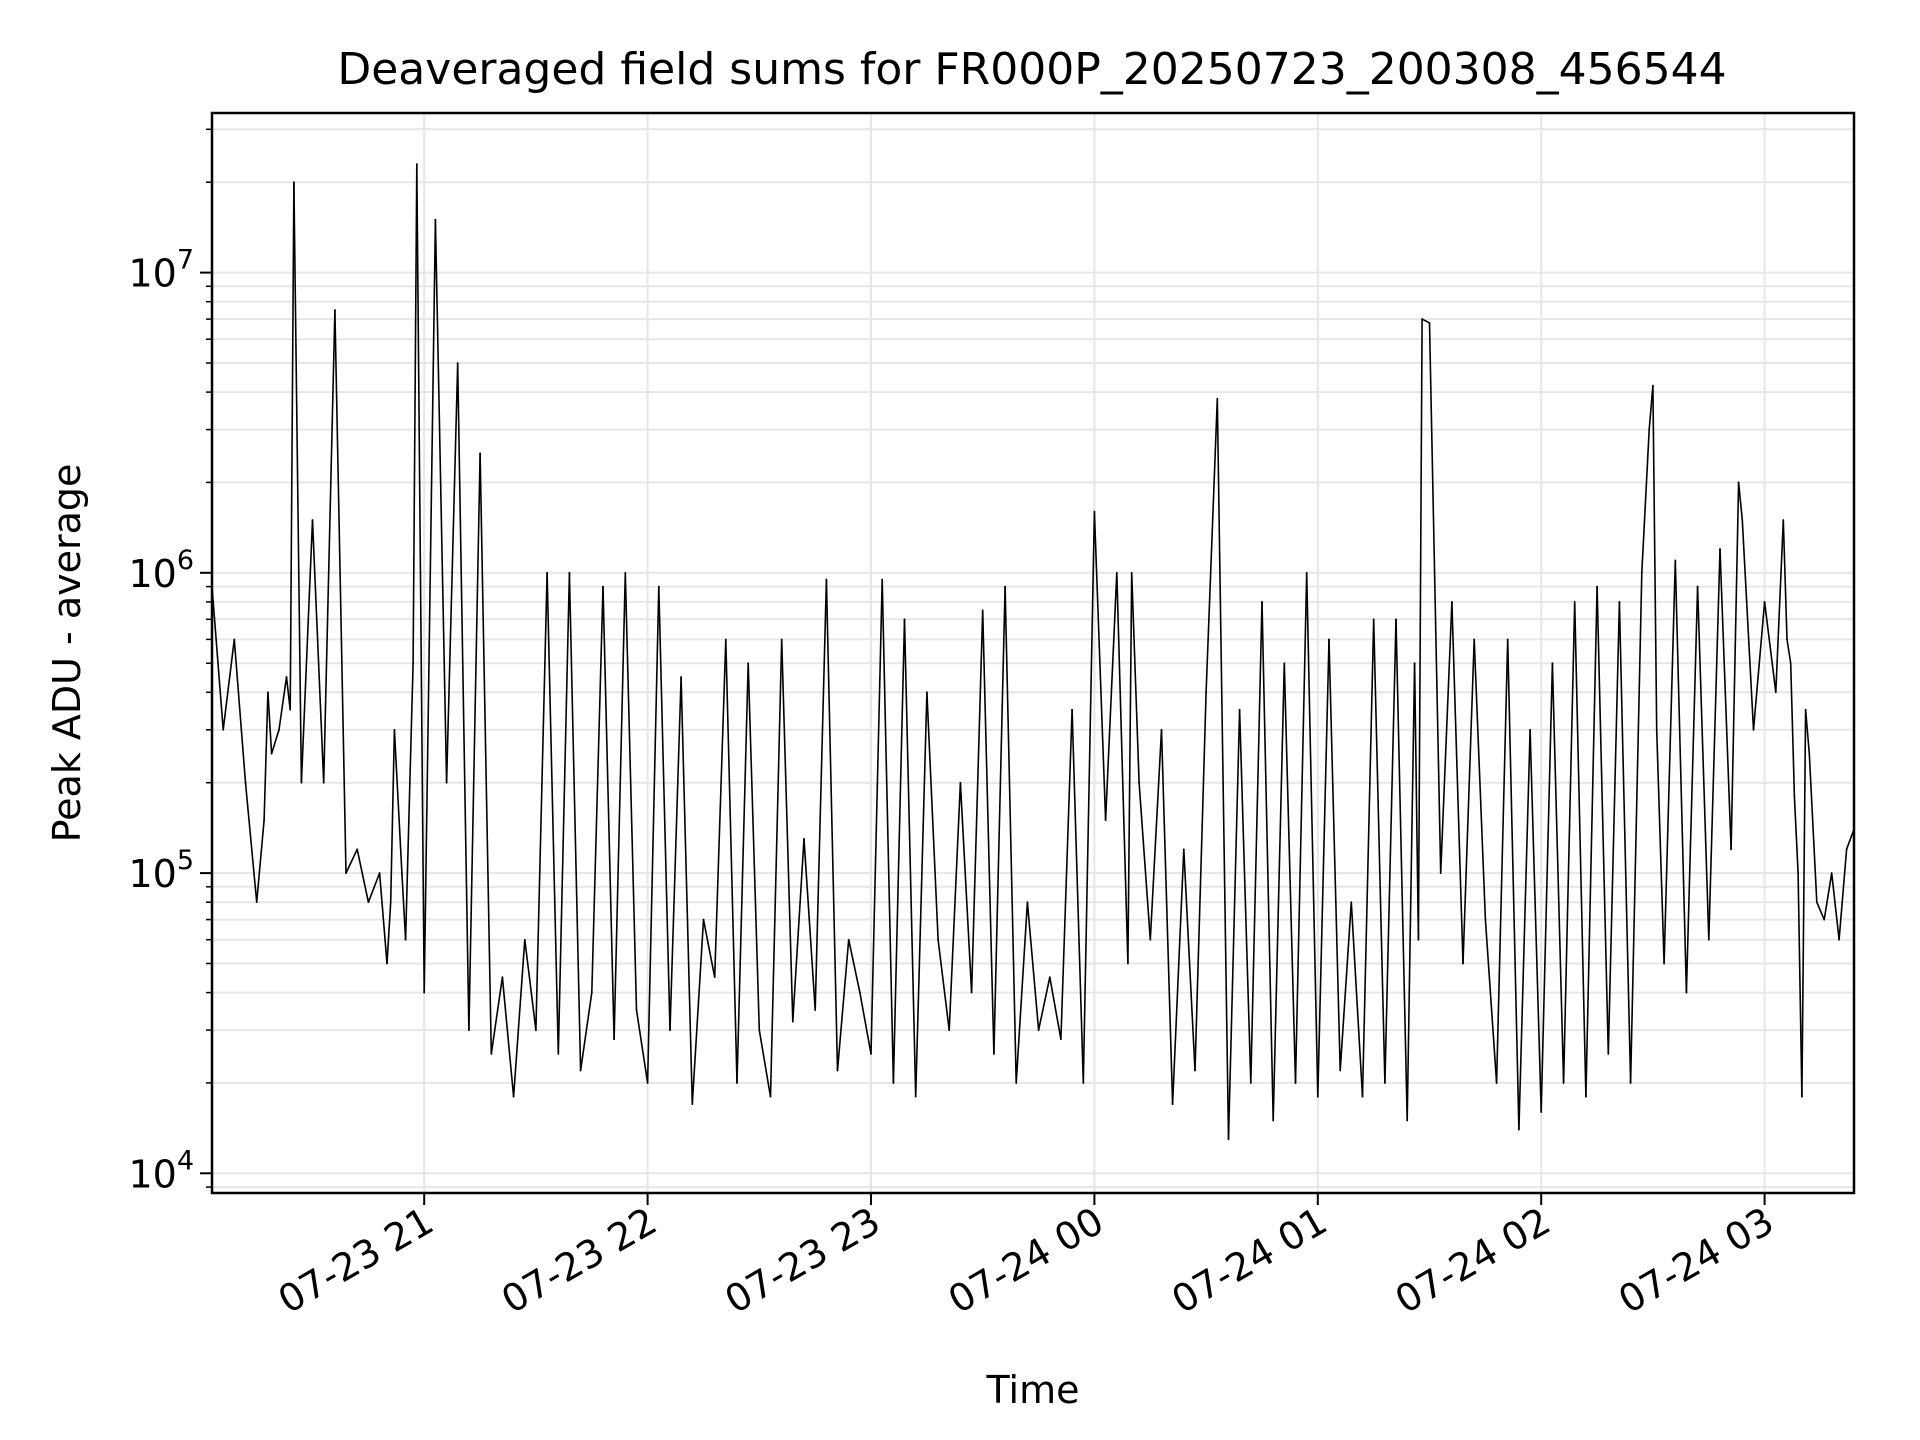 This screenshot has width=1920, height=1440. I want to click on y-tick-label: 10⁴, so click(161, 1170).